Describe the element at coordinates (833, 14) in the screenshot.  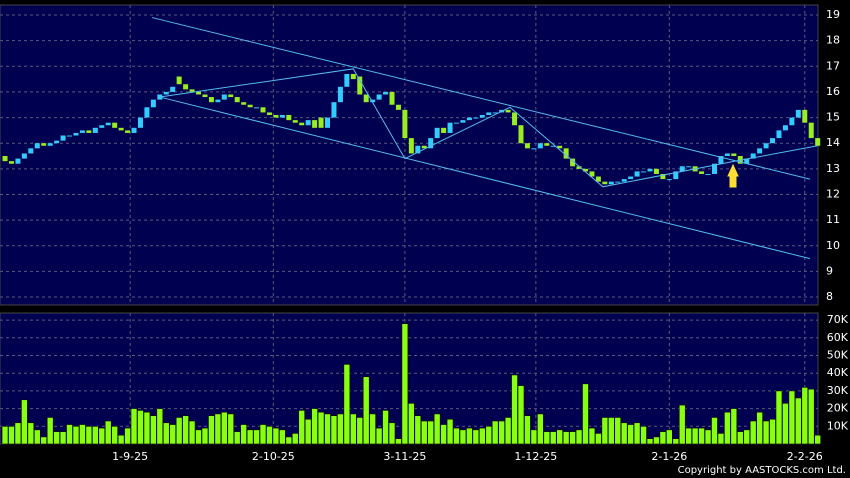
I see `y-tick-label: 19` at that location.